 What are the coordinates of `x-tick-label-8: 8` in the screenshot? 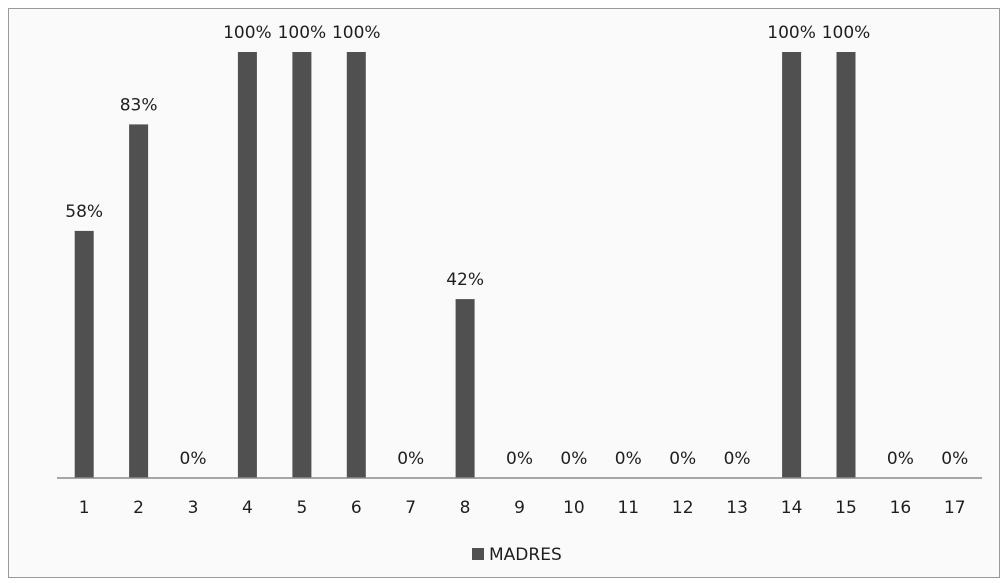 It's located at (465, 508).